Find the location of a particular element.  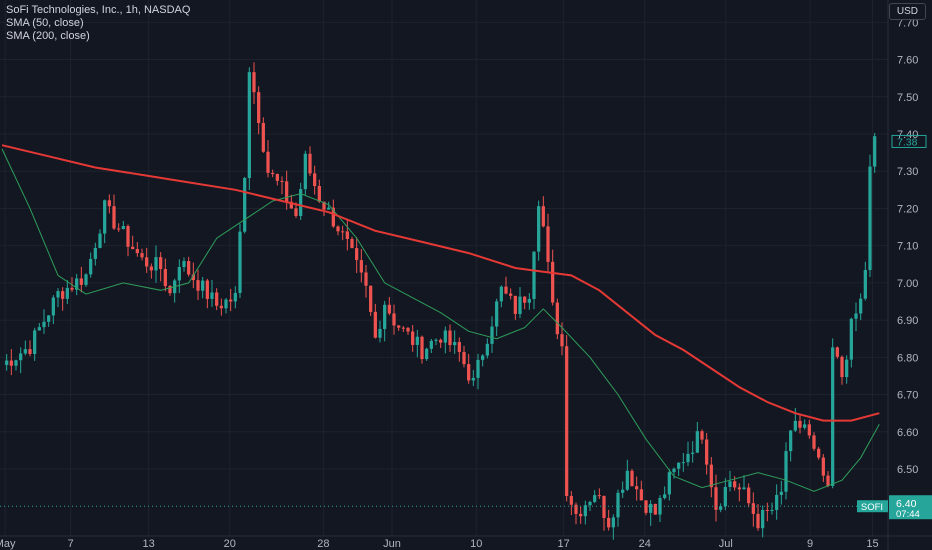

indicator-sma200-label: SMA (200, close) is located at coordinates (48, 36).